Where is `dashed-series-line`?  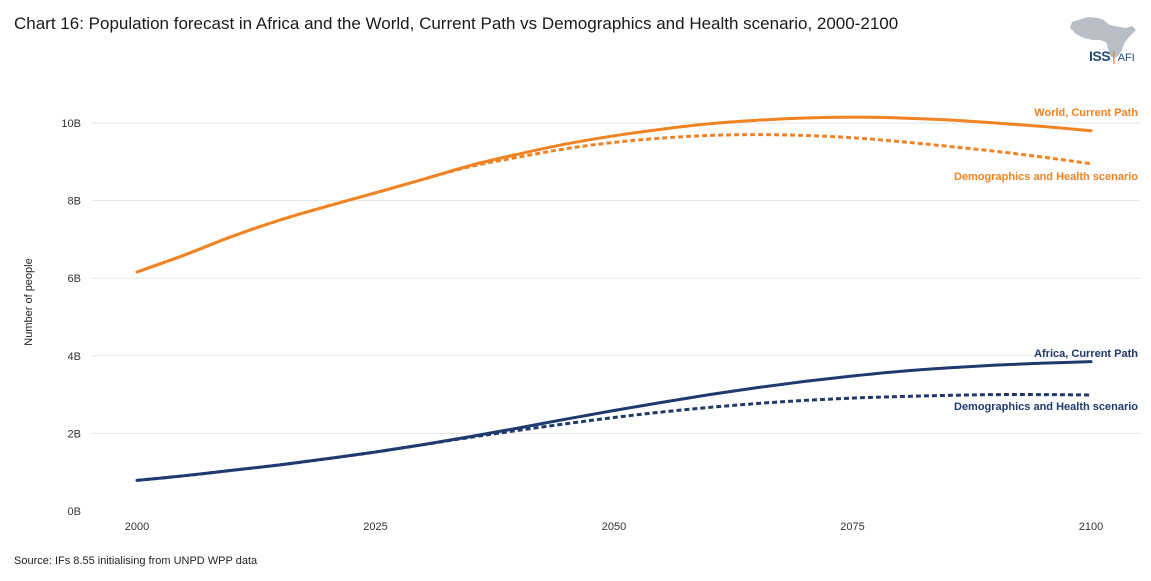
dashed-series-line is located at coordinates (614, 437).